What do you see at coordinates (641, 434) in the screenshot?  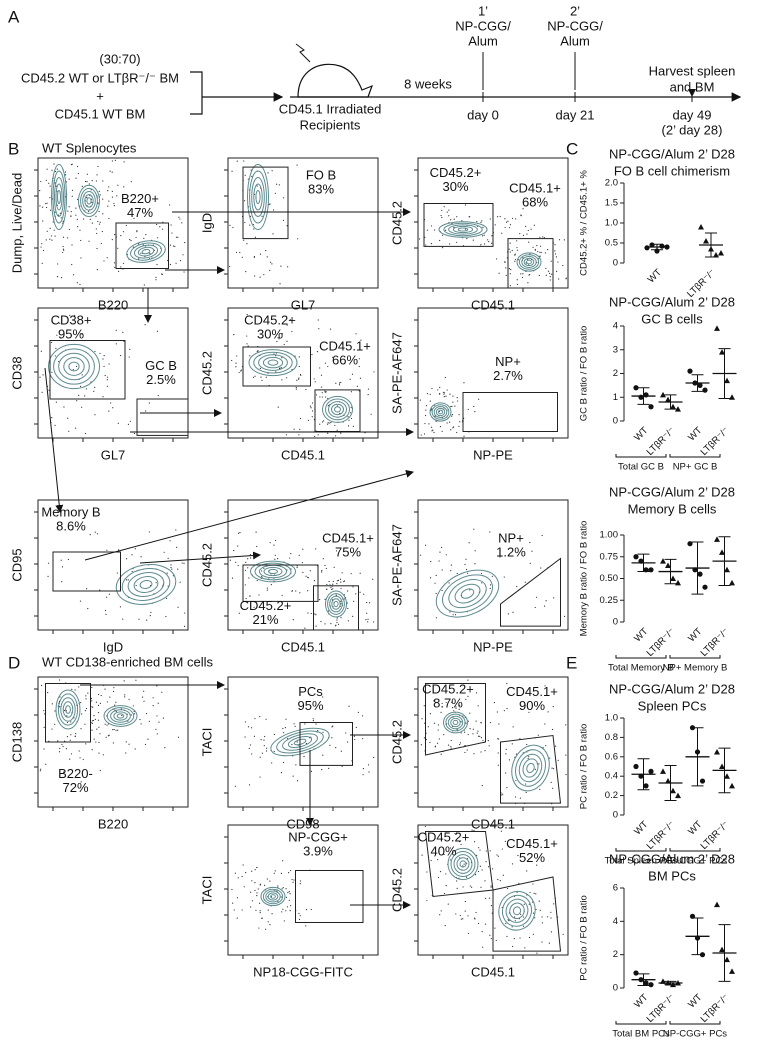 I see `x-tick-label: WT` at bounding box center [641, 434].